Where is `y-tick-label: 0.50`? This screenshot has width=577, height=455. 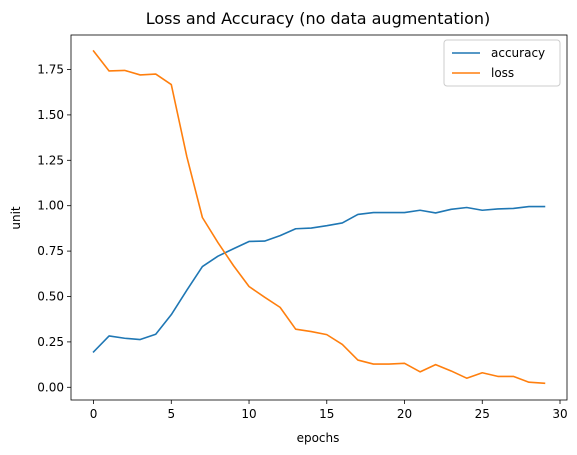 y-tick-label: 0.50 is located at coordinates (50, 296).